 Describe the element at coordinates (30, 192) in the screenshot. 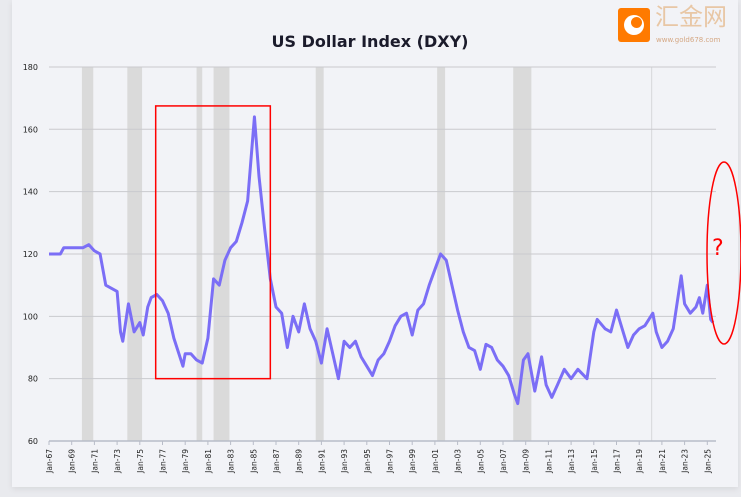

I see `y-tick-label: 140` at that location.